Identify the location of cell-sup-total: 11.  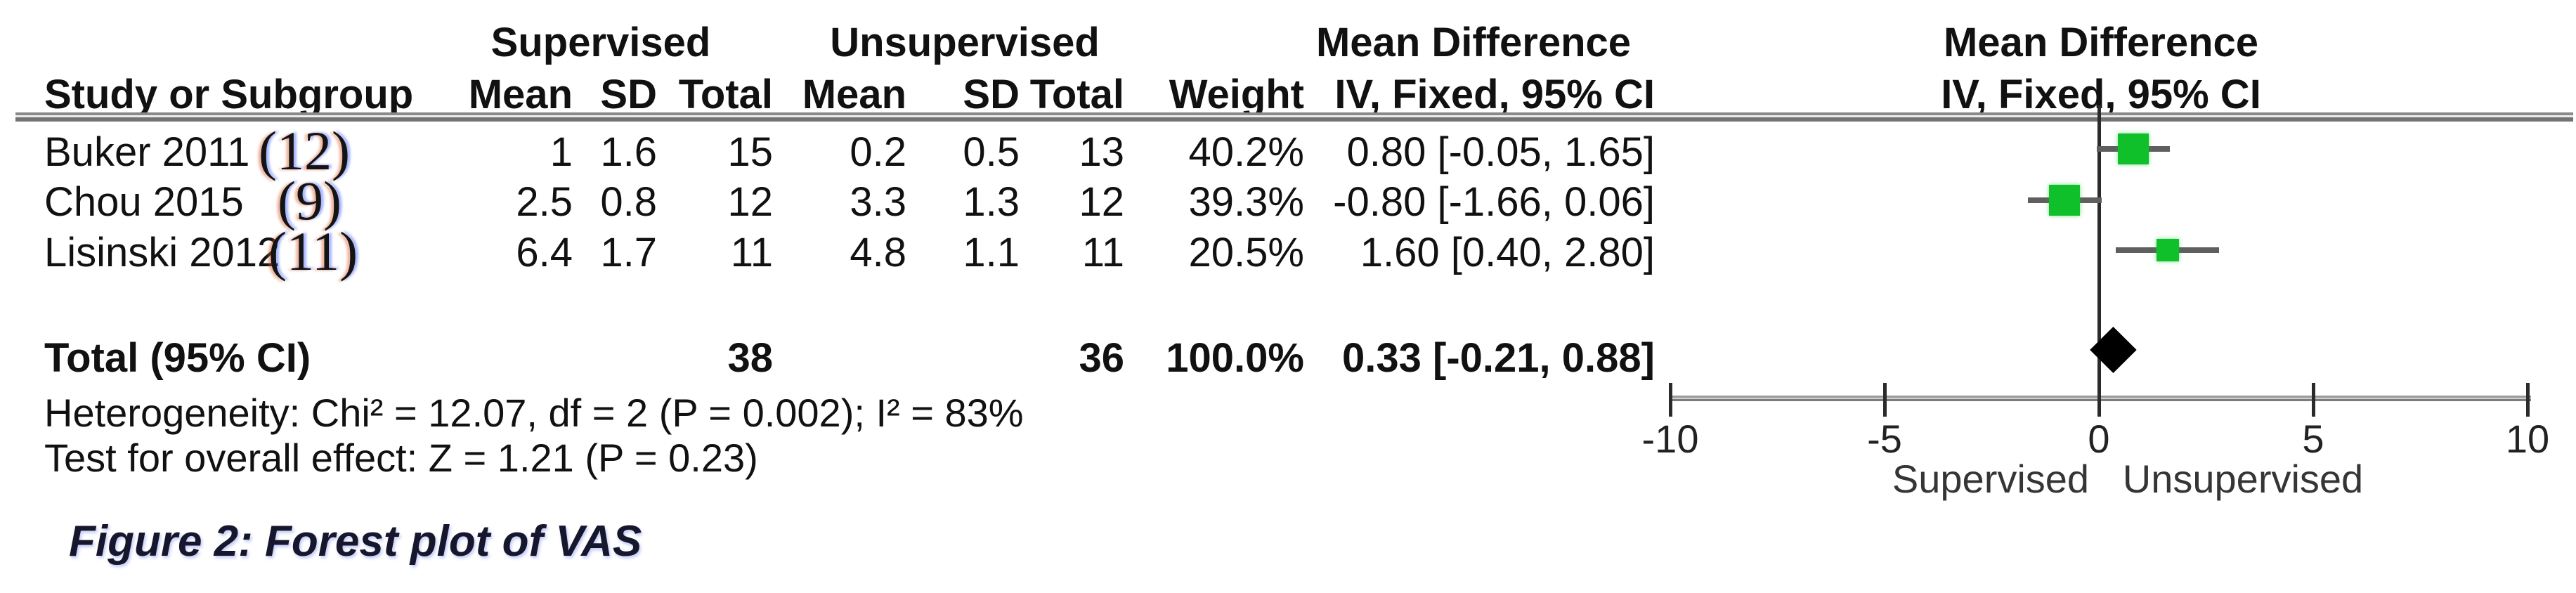
(751, 252).